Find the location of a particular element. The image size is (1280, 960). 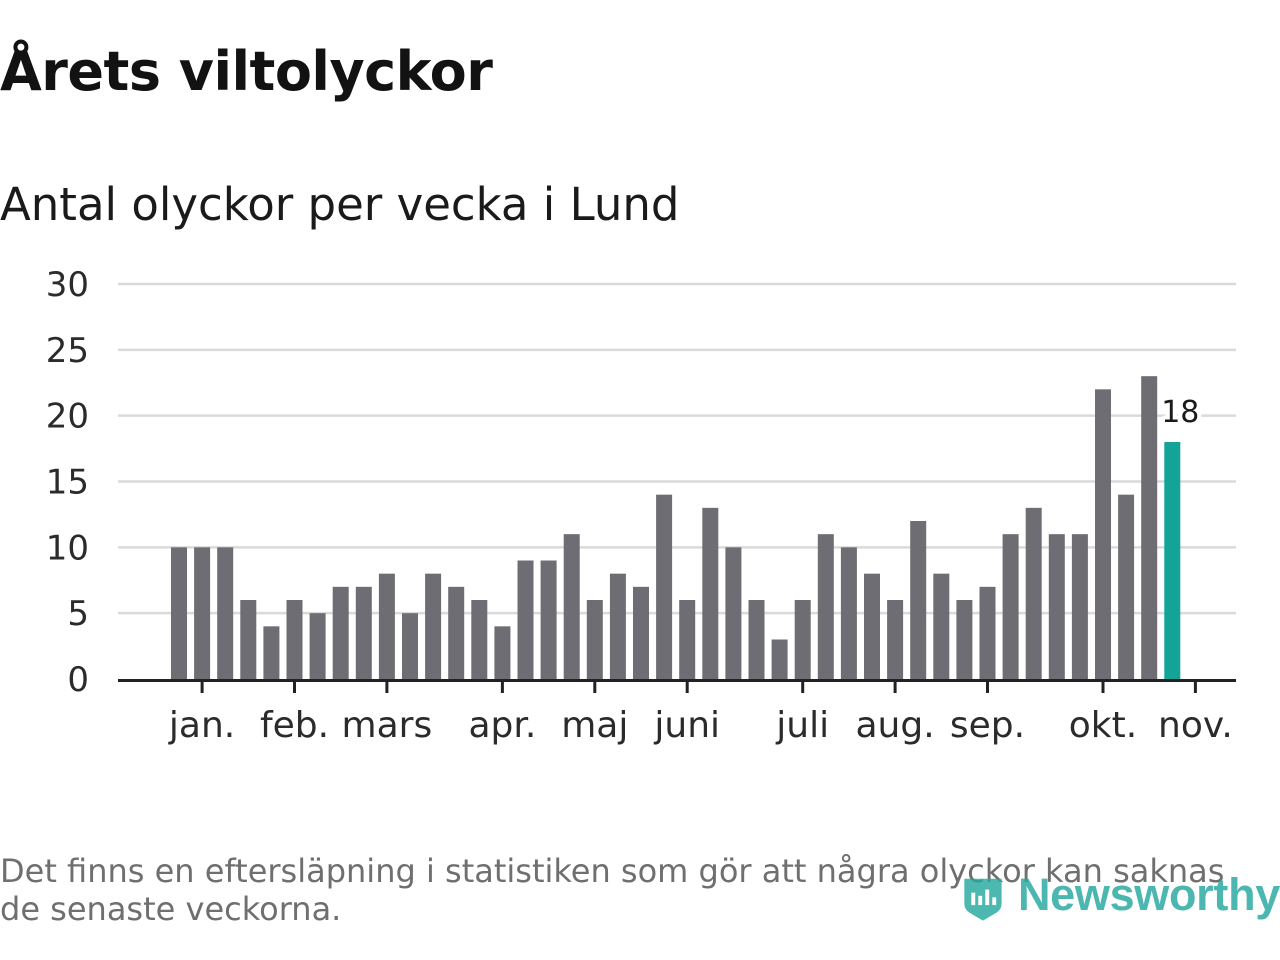

y-tick-label: 0 is located at coordinates (78, 680).